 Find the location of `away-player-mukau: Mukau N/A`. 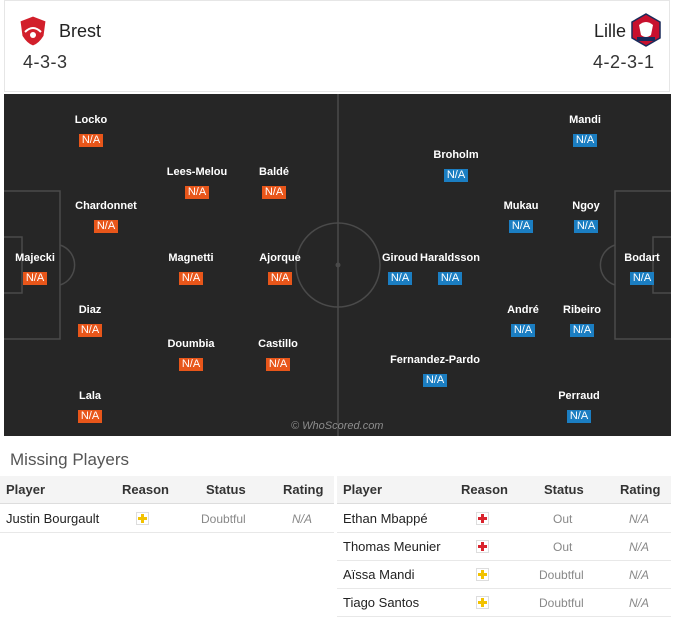

away-player-mukau: Mukau N/A is located at coordinates (521, 216).